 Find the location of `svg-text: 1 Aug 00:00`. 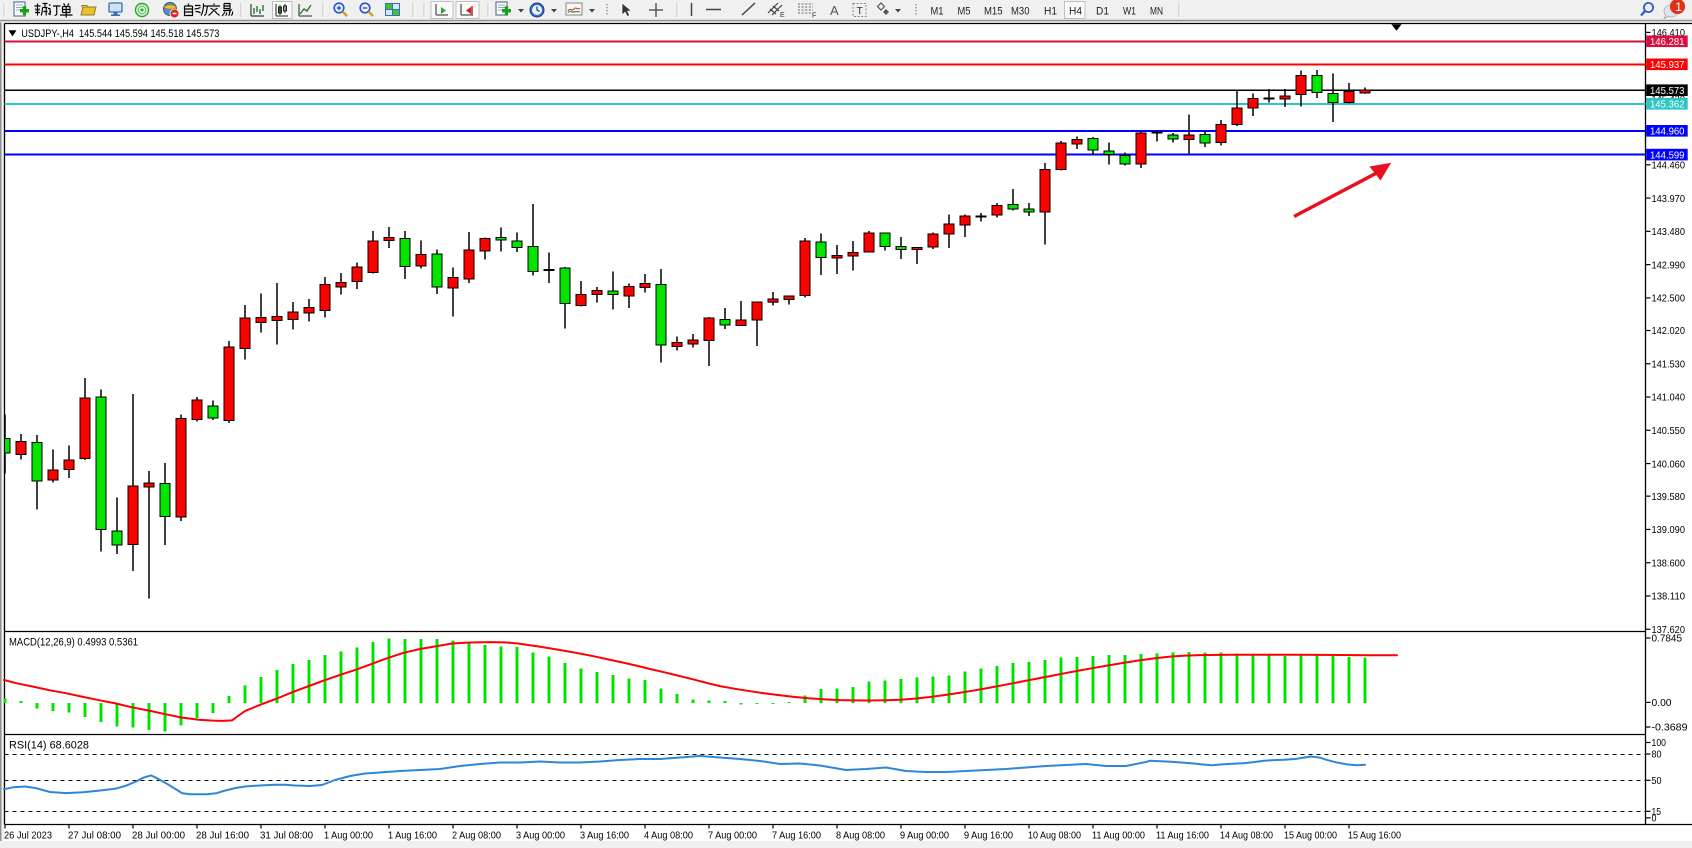

svg-text: 1 Aug 00:00 is located at coordinates (348, 835).